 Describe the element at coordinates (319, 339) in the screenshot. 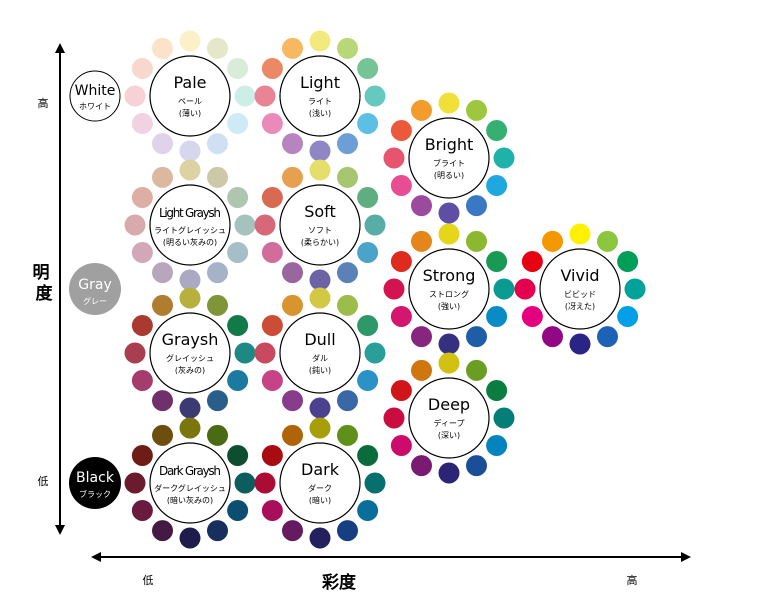

I see `tone-name: Dull` at that location.